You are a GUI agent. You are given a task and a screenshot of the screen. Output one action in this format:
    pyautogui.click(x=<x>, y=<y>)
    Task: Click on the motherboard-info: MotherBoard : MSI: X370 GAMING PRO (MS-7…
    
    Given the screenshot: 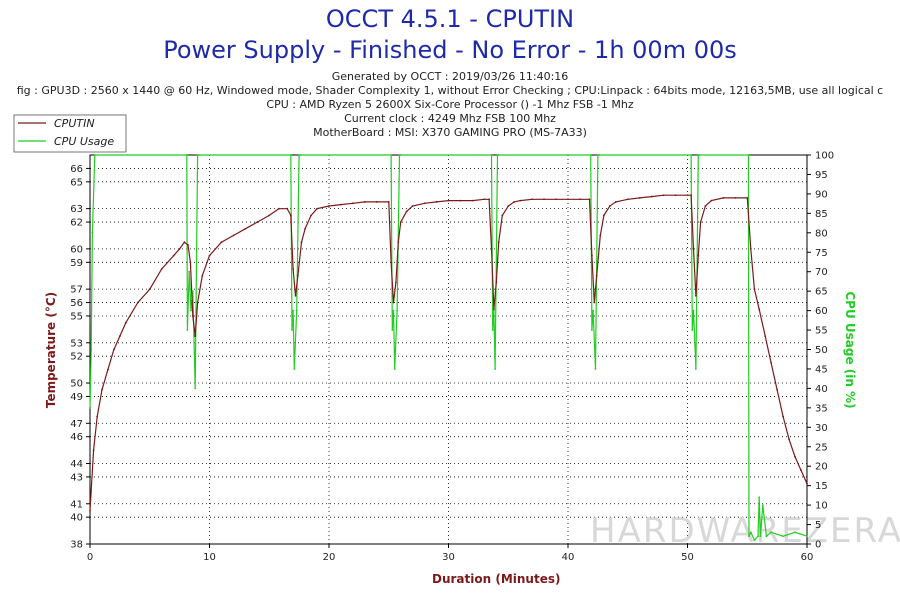 What is the action you would take?
    pyautogui.click(x=450, y=132)
    